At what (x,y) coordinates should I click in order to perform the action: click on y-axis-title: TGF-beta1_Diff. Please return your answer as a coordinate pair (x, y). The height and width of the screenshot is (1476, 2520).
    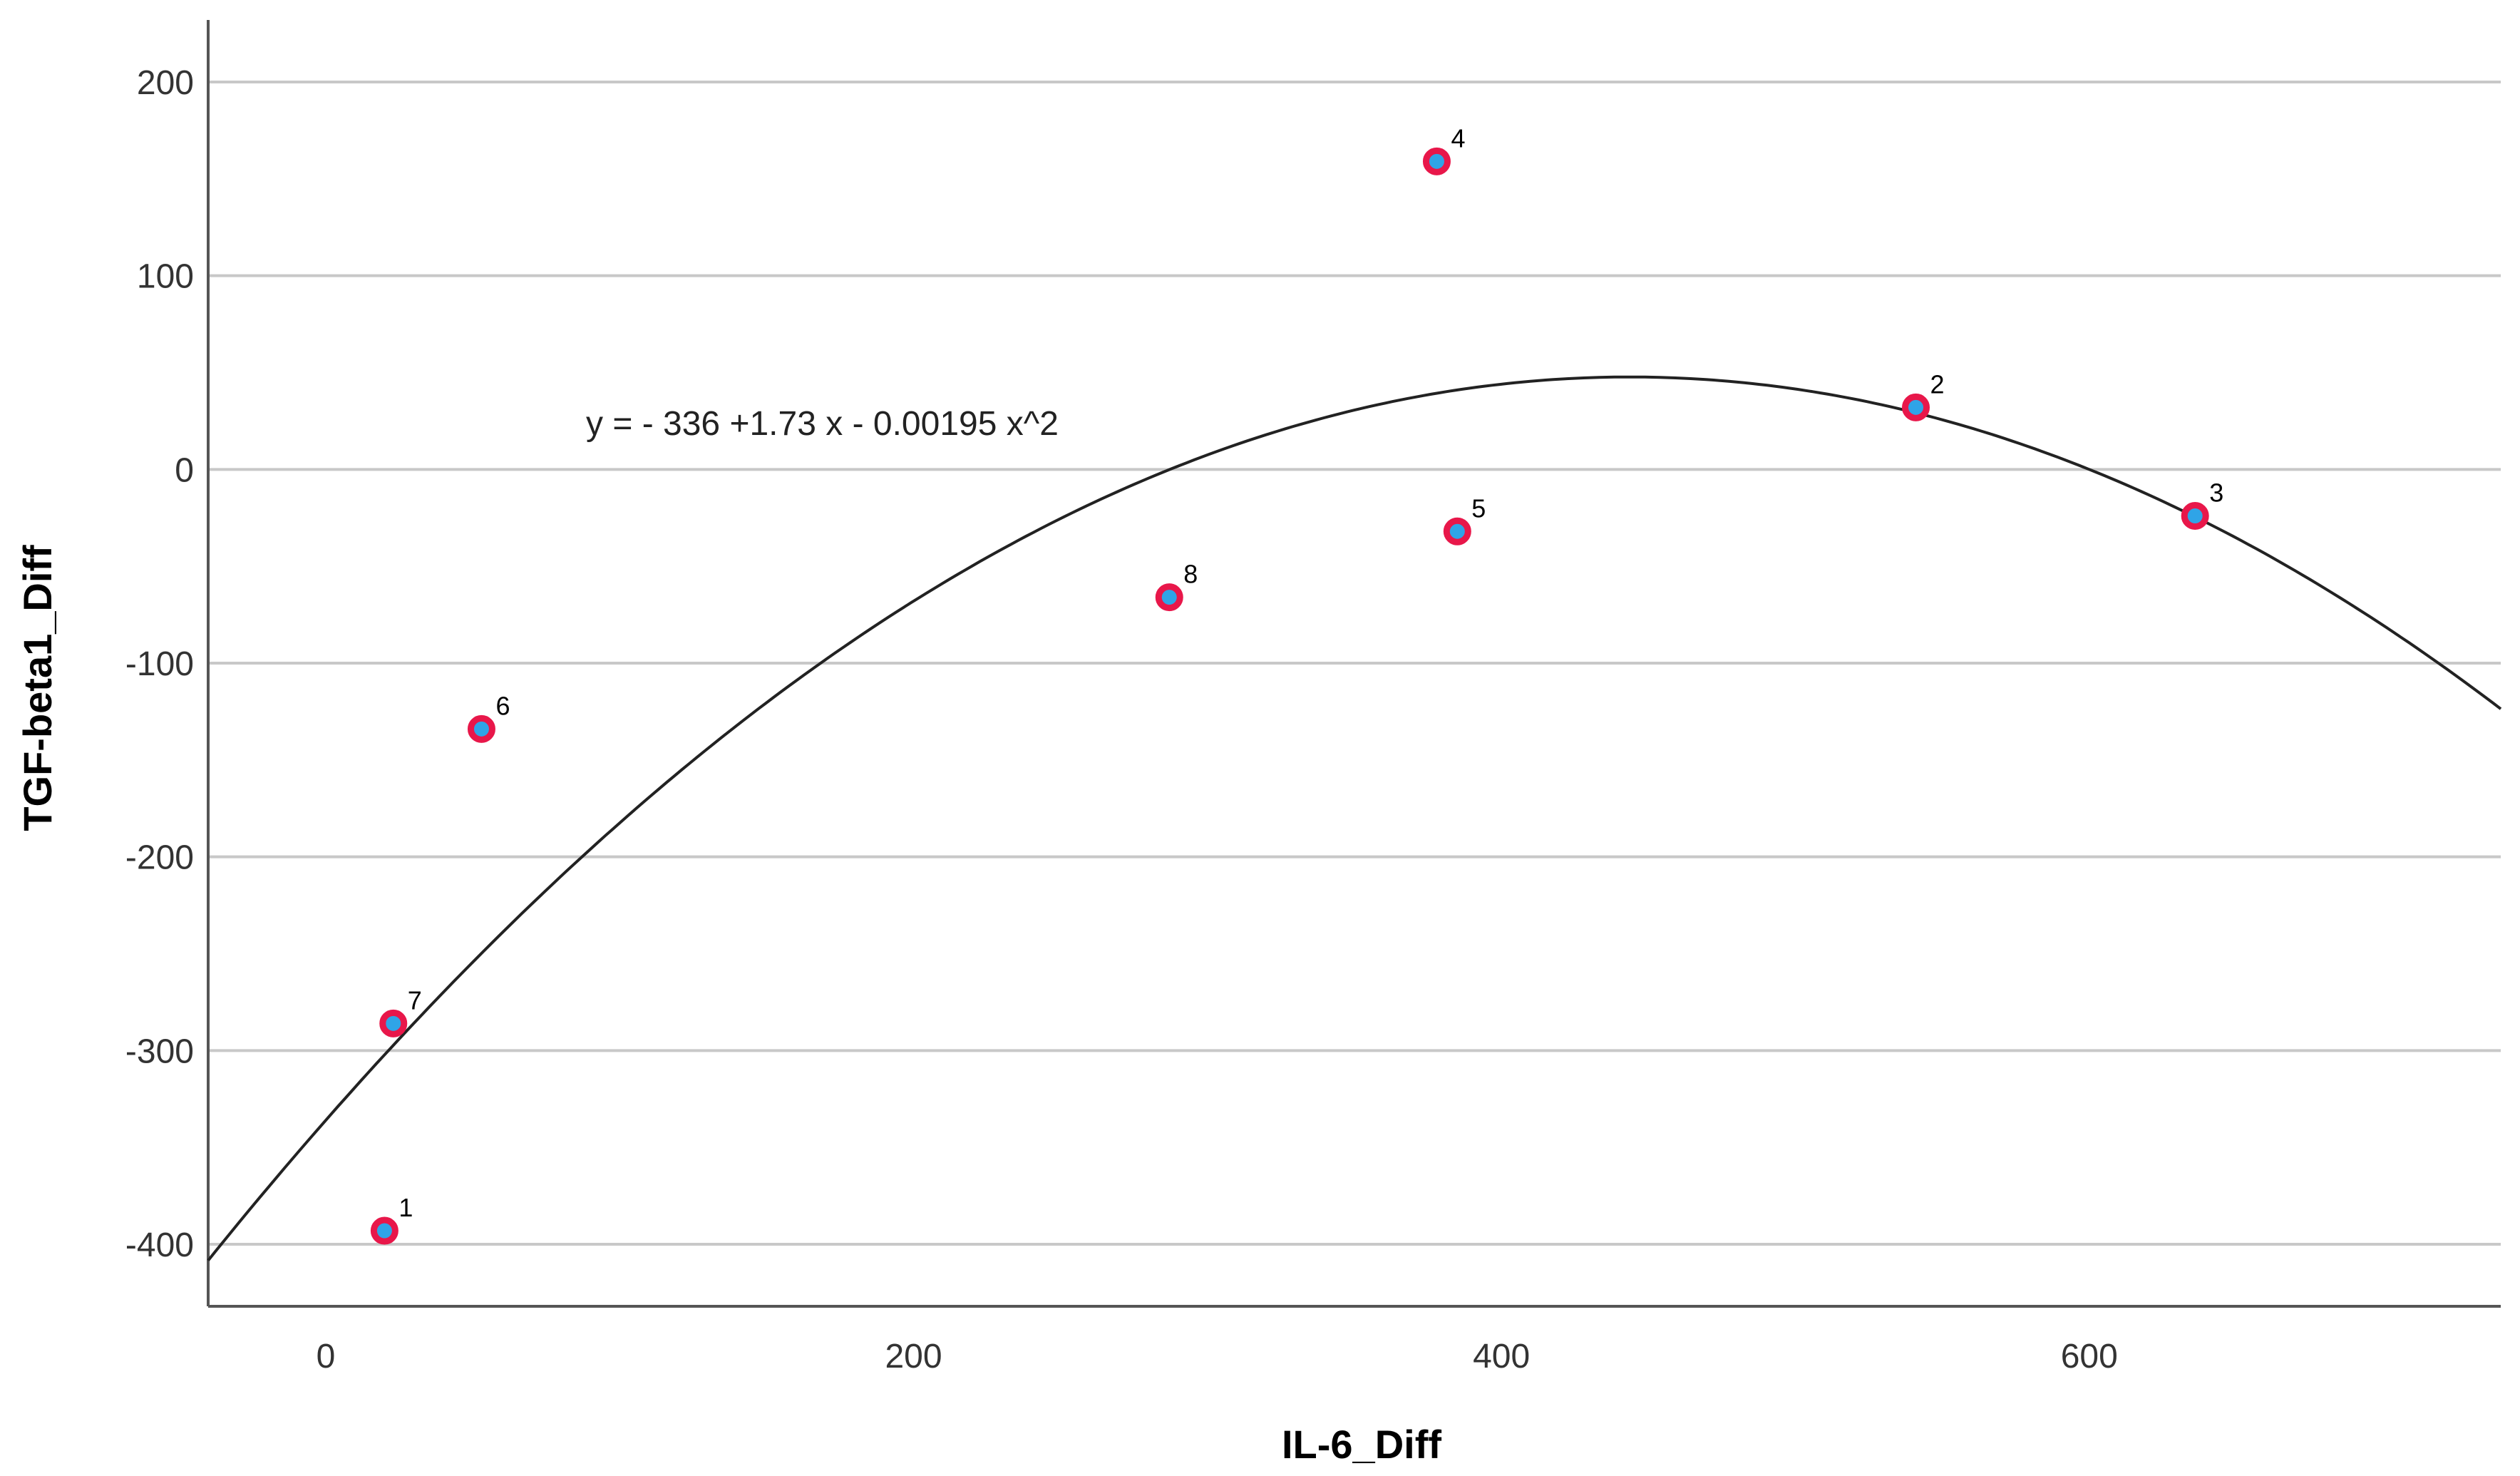
    Looking at the image, I should click on (37, 688).